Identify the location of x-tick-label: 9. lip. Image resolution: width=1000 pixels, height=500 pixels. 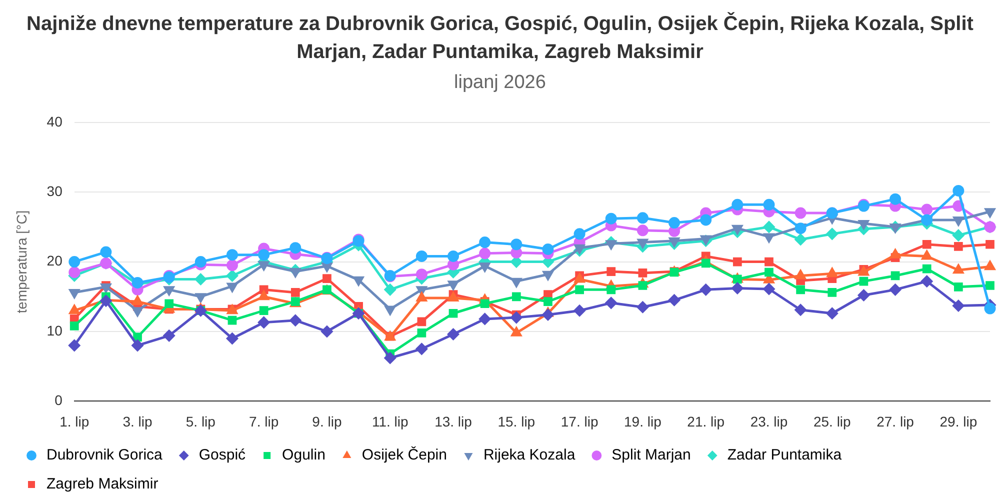
(327, 421).